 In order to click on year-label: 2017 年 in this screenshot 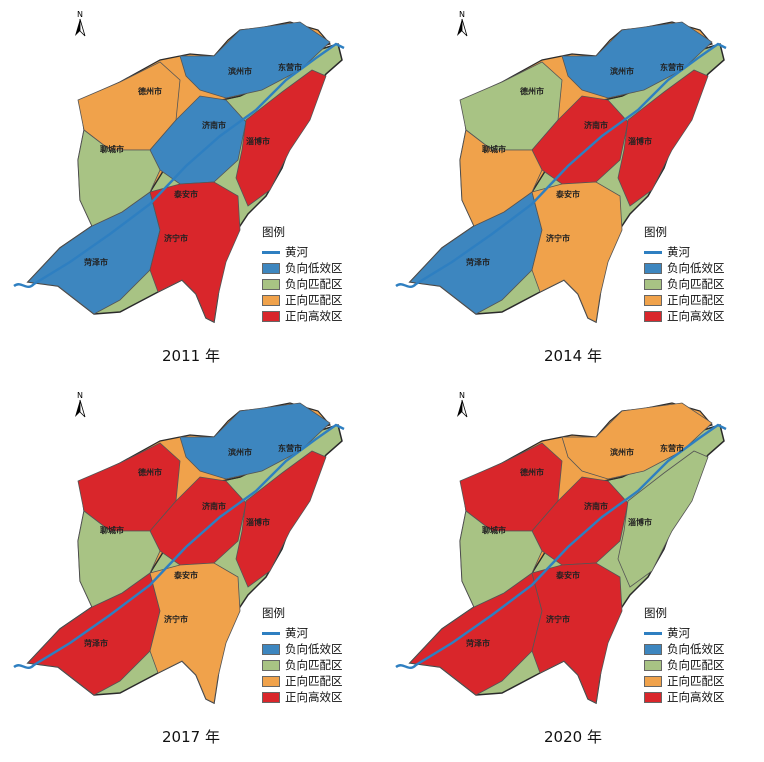, I will do `click(191, 737)`.